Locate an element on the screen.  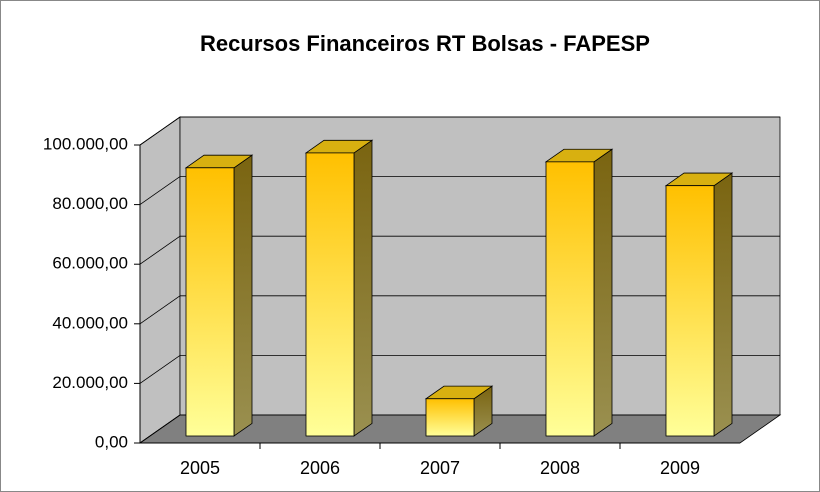
x-tick-label: 2005 is located at coordinates (200, 468).